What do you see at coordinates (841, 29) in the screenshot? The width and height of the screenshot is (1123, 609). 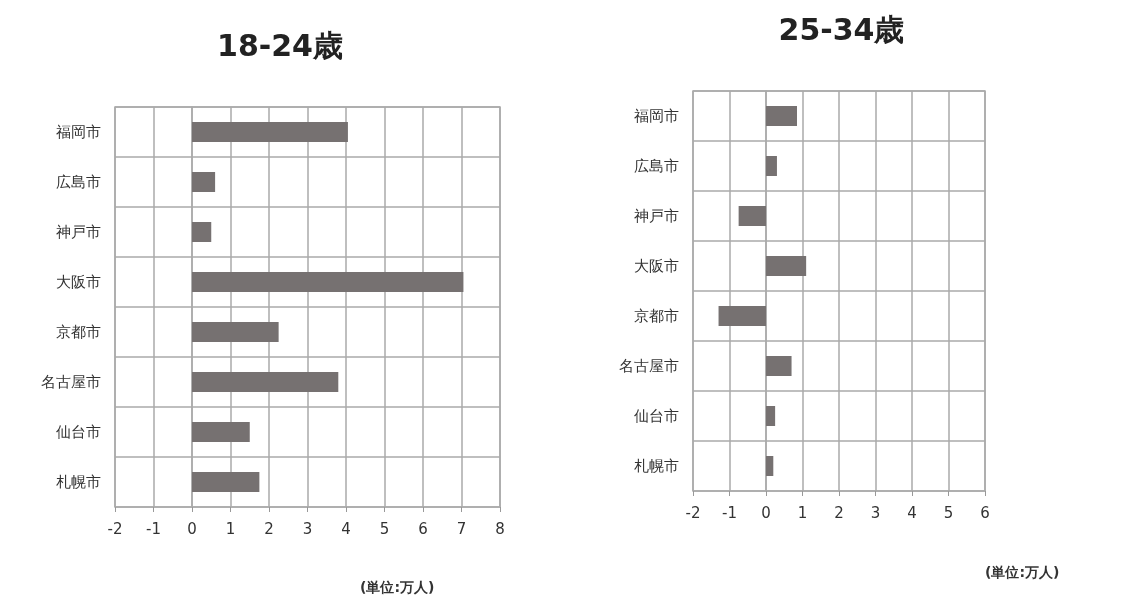 I see `chart-title: 25-34歳` at bounding box center [841, 29].